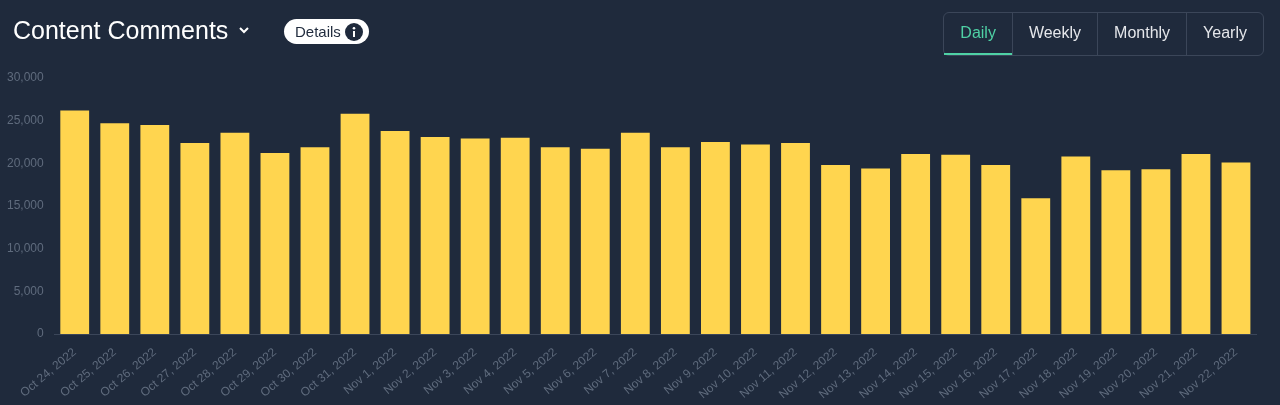  Describe the element at coordinates (1142, 34) in the screenshot. I see `text: Monthly` at that location.